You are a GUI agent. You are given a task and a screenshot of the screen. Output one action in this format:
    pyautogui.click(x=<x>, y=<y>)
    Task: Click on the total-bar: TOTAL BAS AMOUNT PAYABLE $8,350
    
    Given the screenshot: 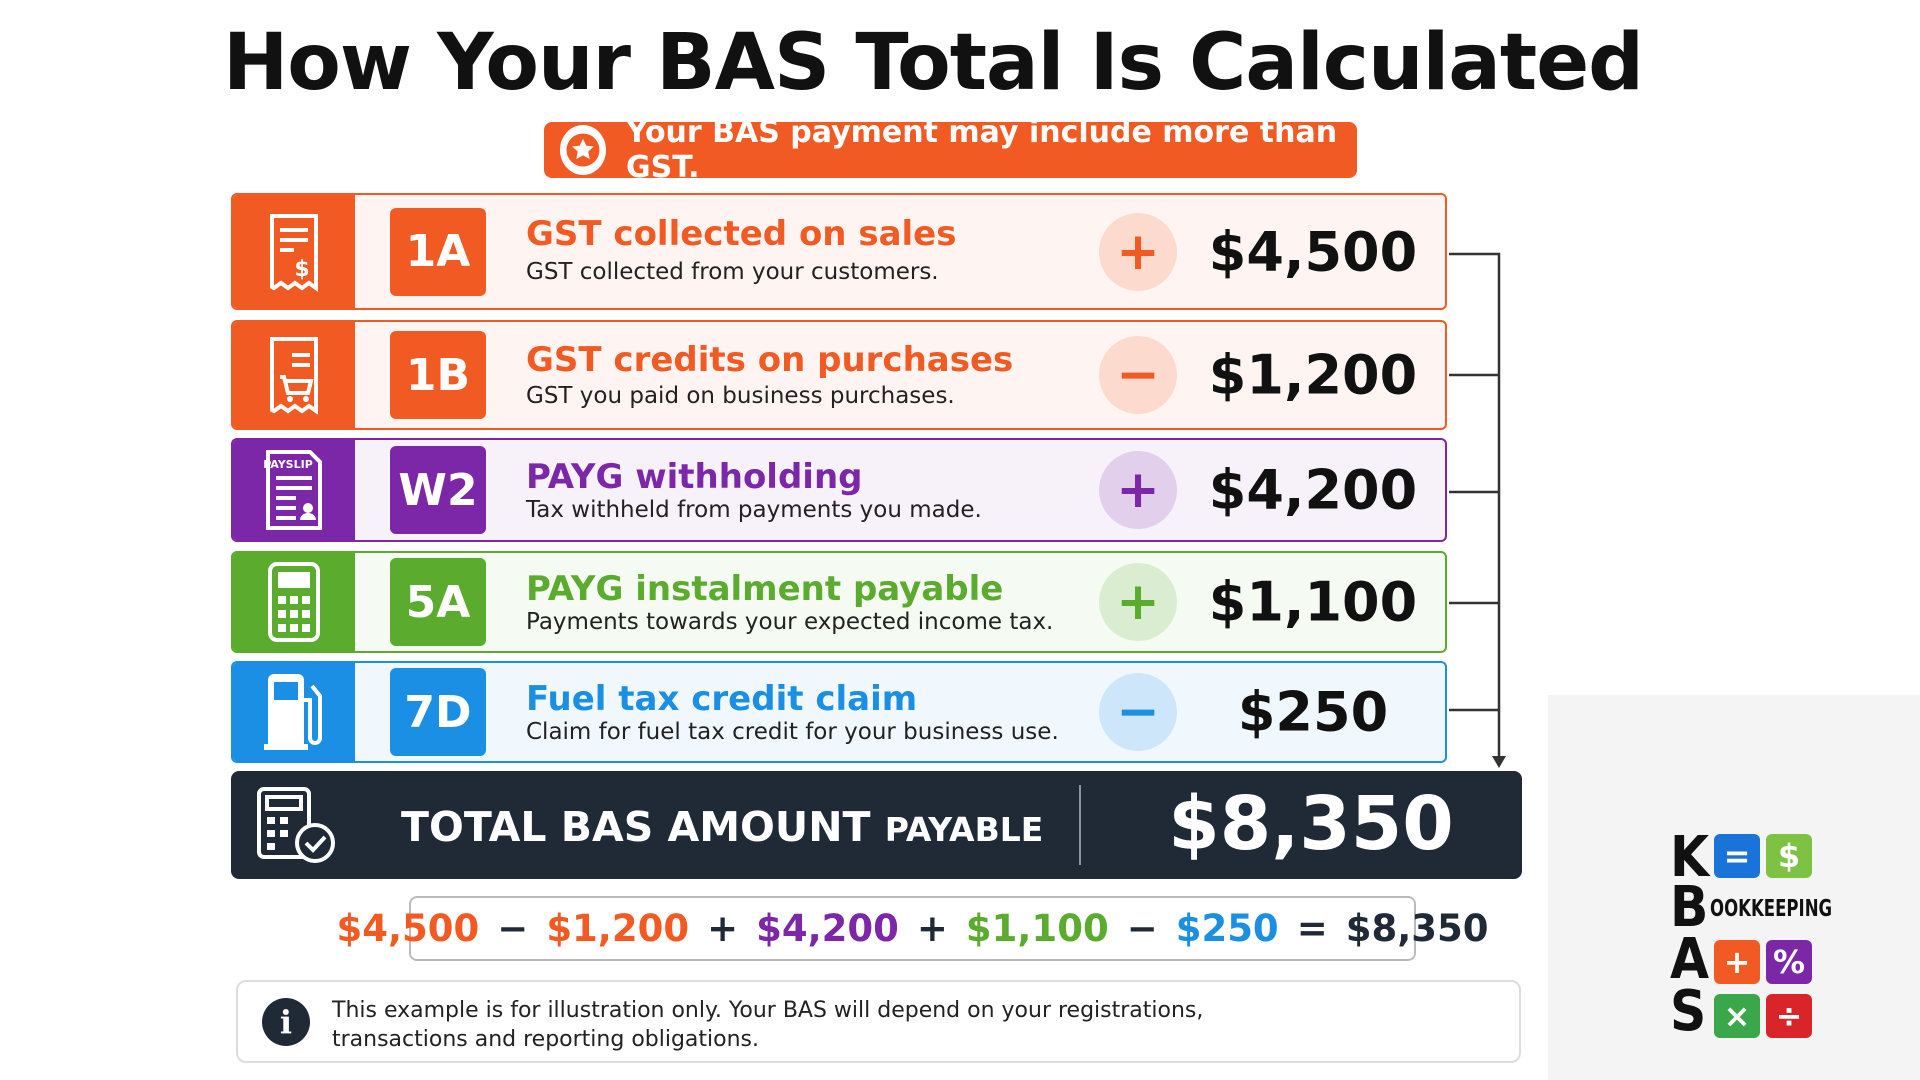 What is the action you would take?
    pyautogui.click(x=876, y=825)
    